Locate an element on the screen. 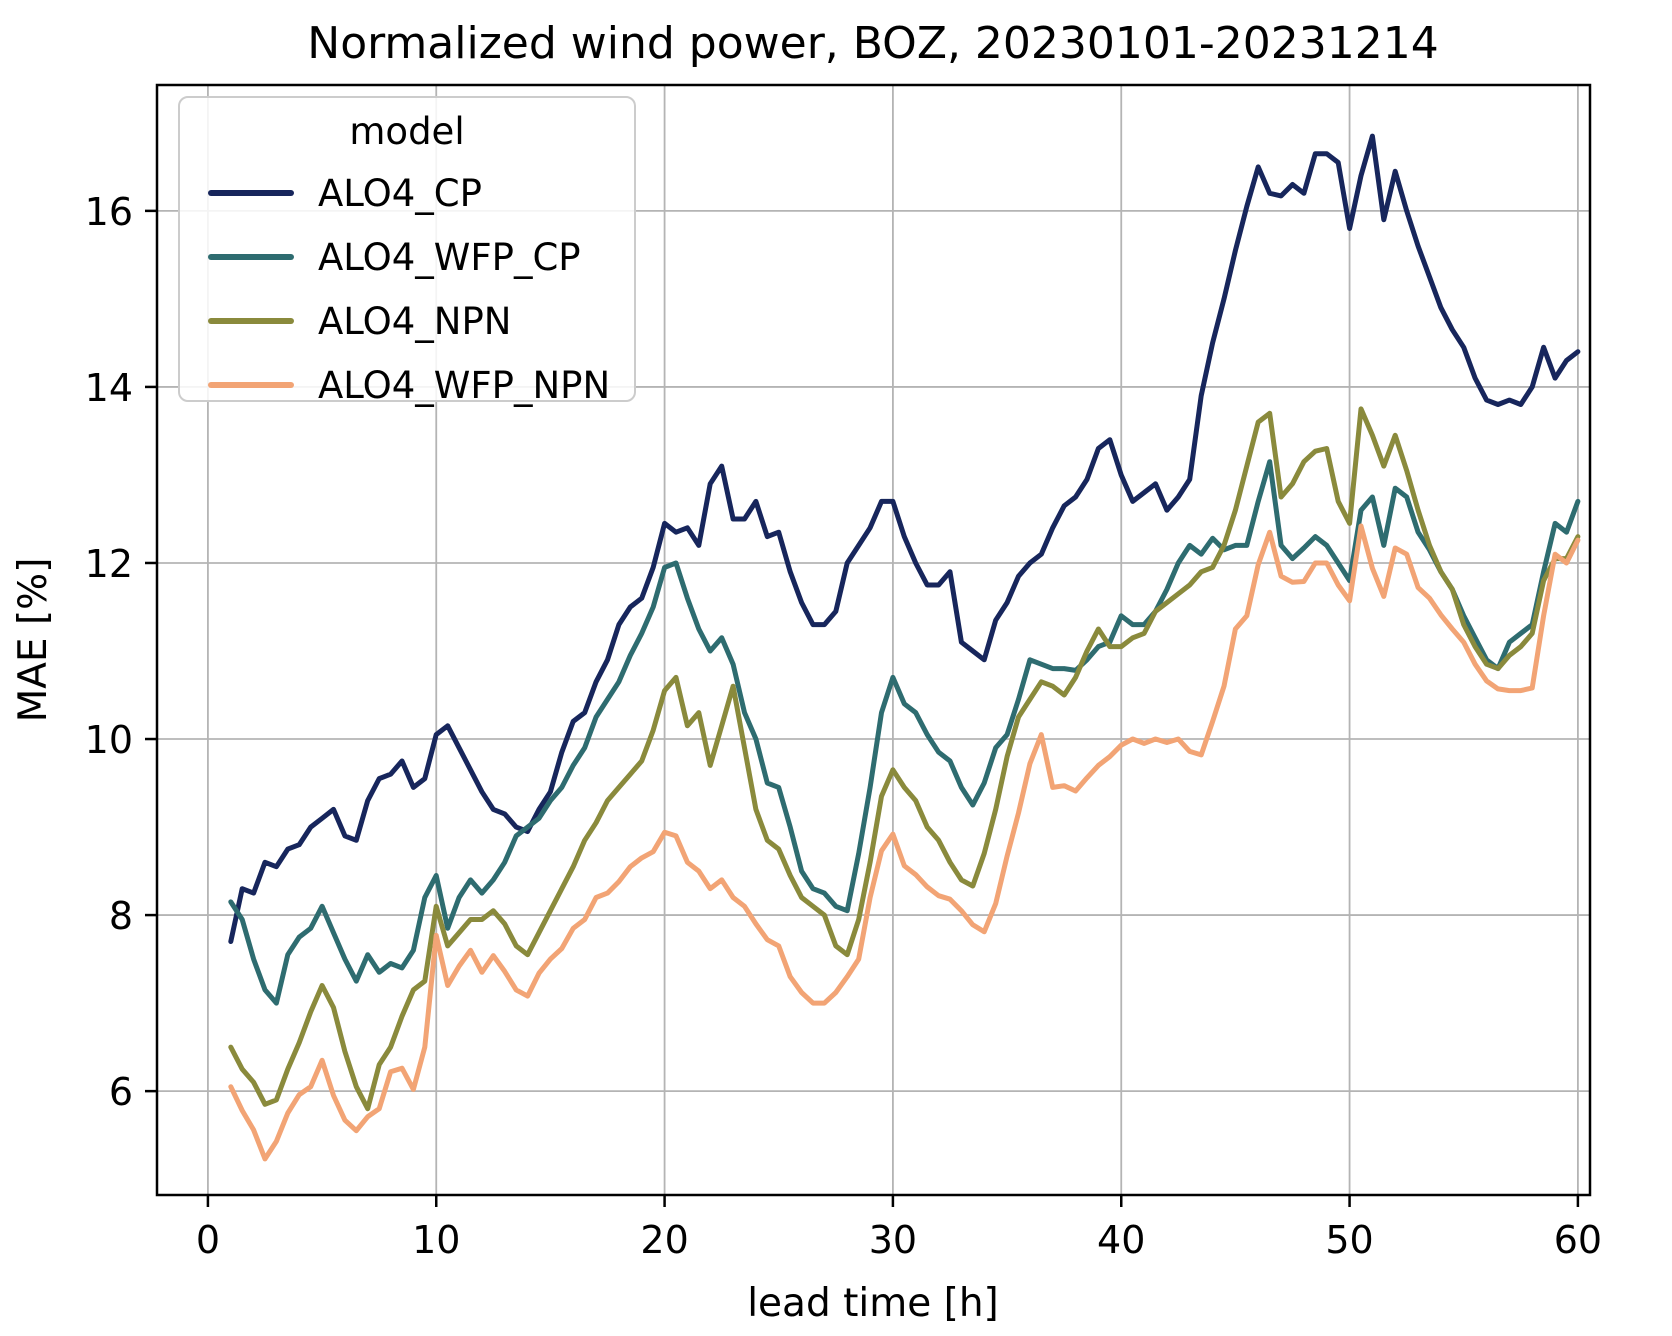 The height and width of the screenshot is (1336, 1672). y-axis-label: MAE [%] is located at coordinates (33, 640).